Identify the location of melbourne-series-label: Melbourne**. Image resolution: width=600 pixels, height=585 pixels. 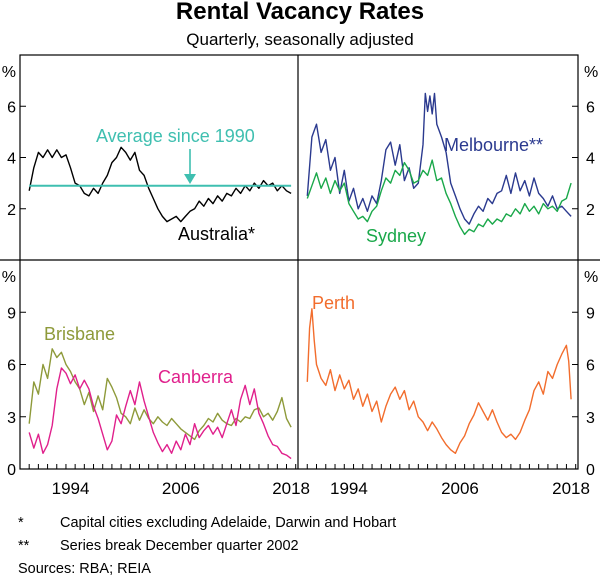
(493, 145).